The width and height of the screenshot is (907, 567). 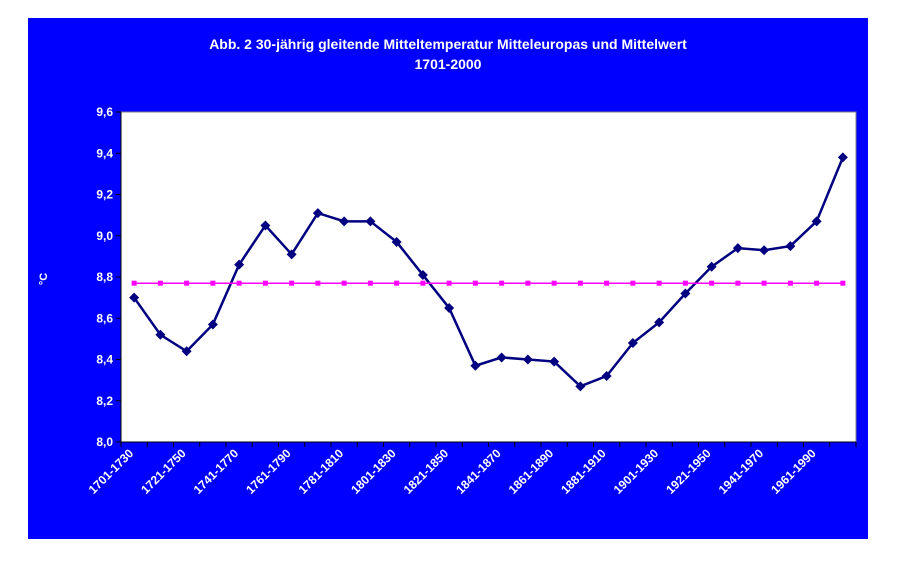 What do you see at coordinates (321, 471) in the screenshot?
I see `x-tick-label: 1781-1810` at bounding box center [321, 471].